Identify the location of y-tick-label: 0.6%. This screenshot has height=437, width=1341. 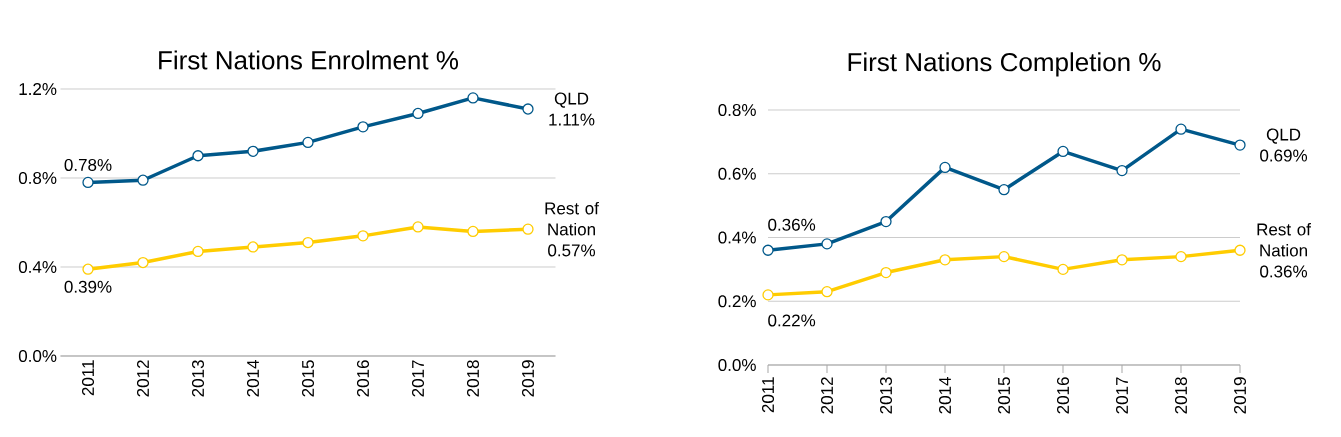
(737, 173).